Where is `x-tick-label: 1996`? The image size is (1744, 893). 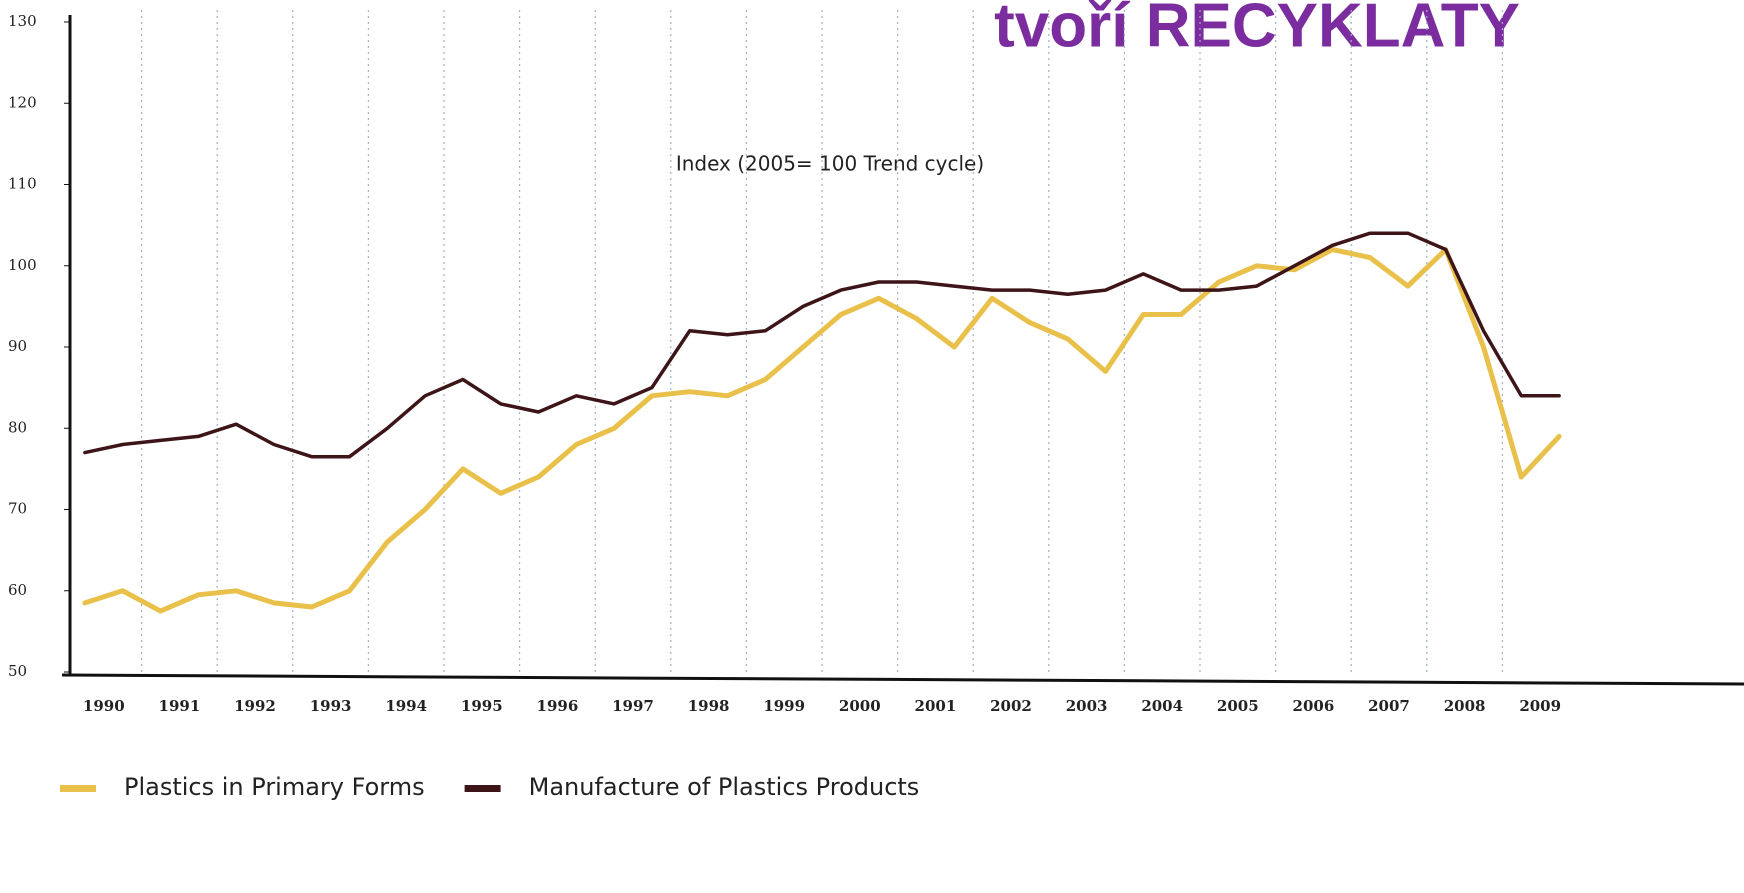 x-tick-label: 1996 is located at coordinates (558, 706).